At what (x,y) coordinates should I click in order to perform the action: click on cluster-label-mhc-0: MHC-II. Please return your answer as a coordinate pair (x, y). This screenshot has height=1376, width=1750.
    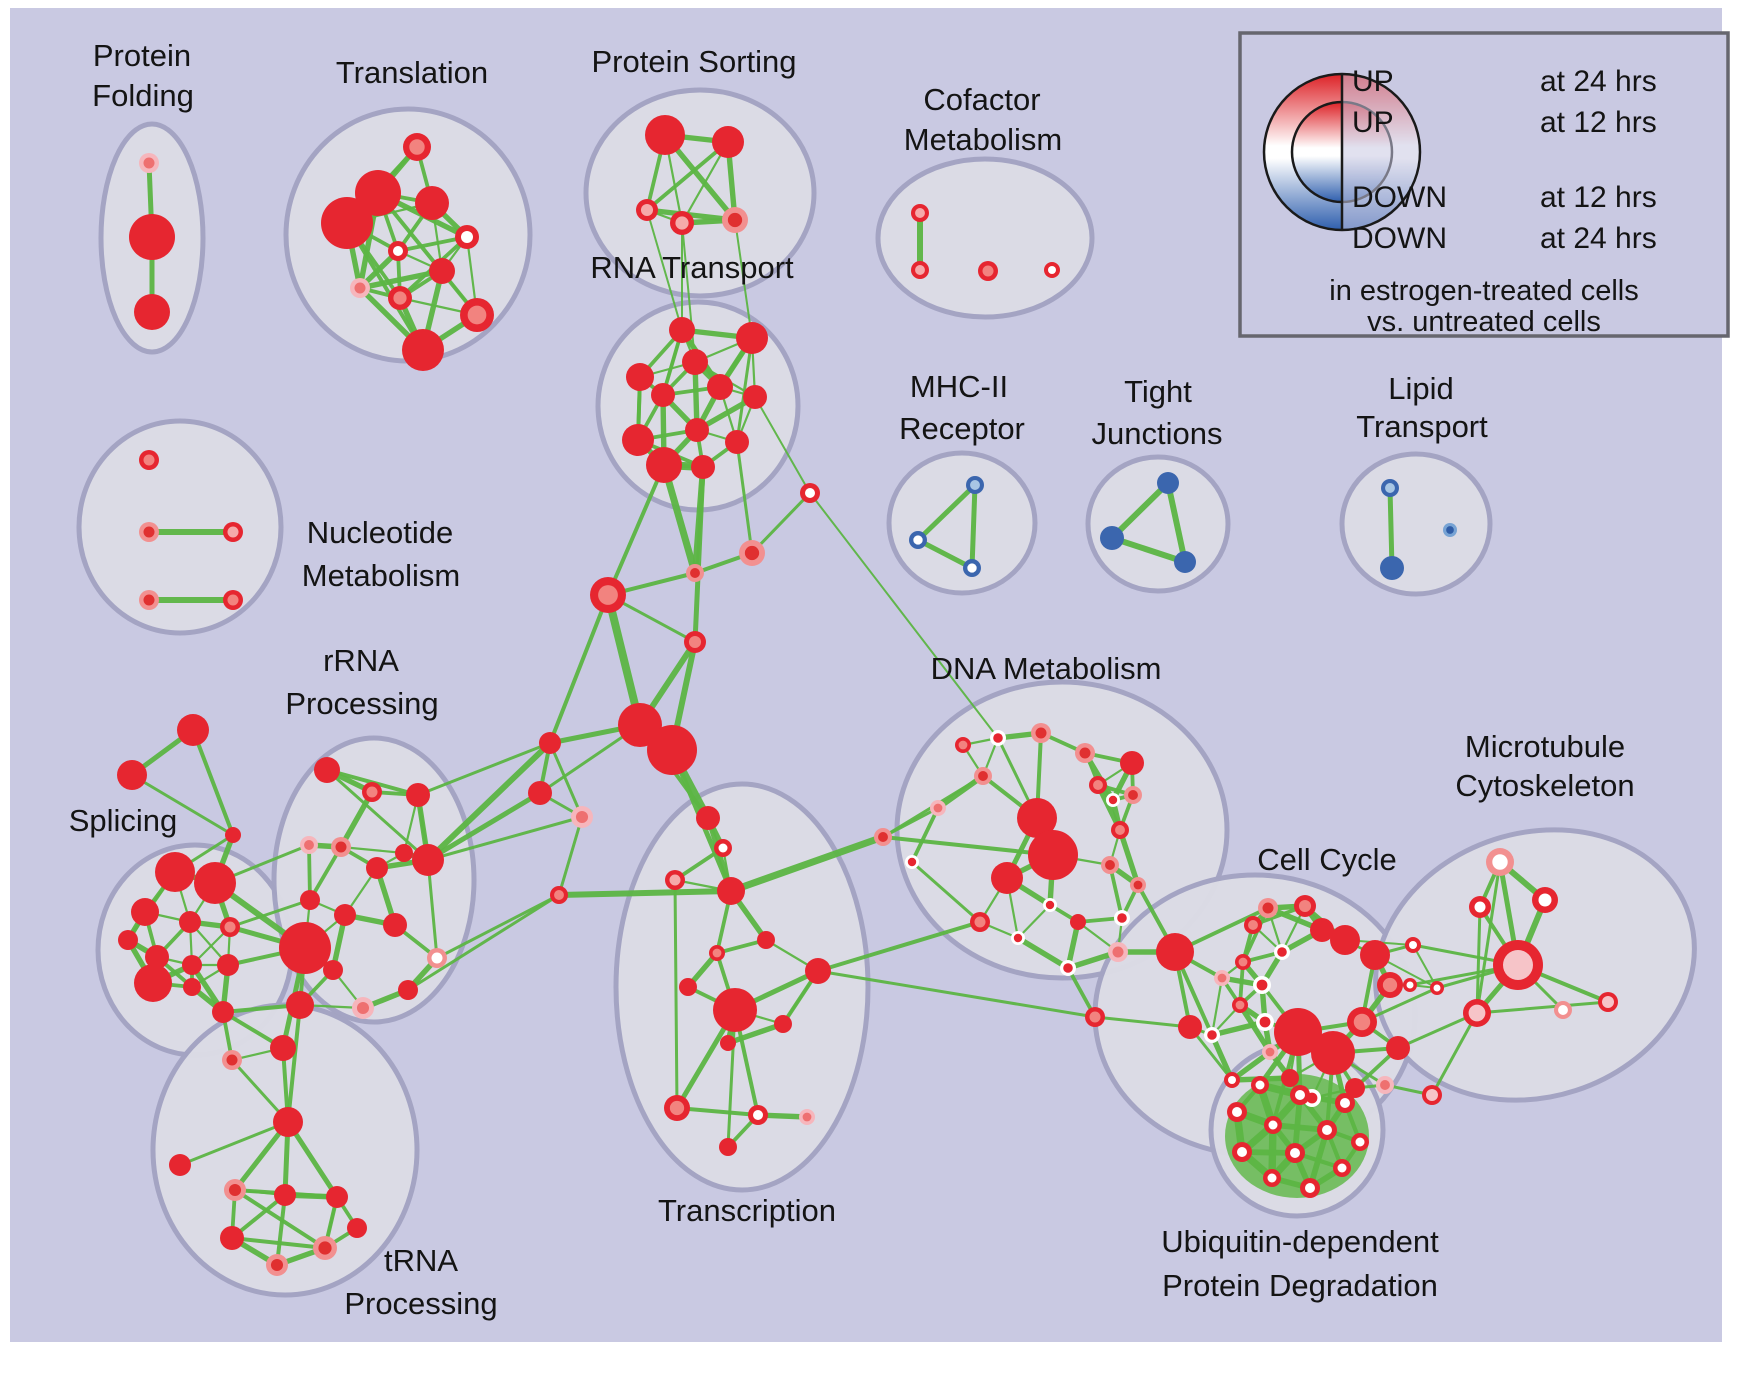
    Looking at the image, I should click on (959, 386).